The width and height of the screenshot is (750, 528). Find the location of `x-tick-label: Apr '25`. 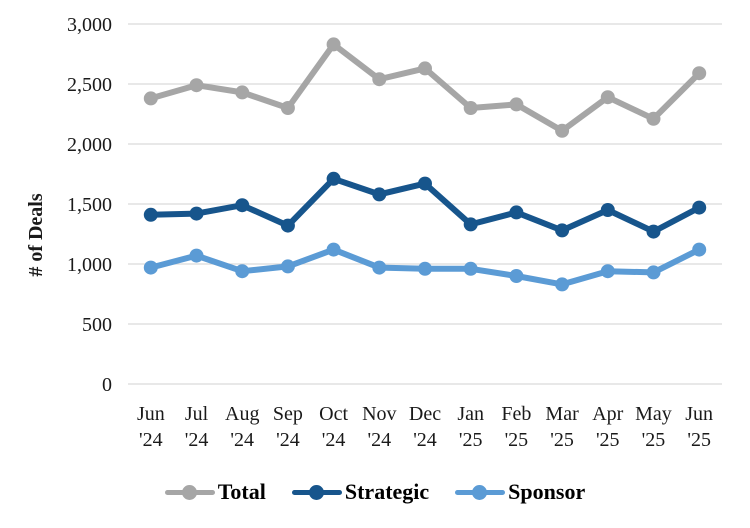

x-tick-label: Apr '25 is located at coordinates (607, 427).